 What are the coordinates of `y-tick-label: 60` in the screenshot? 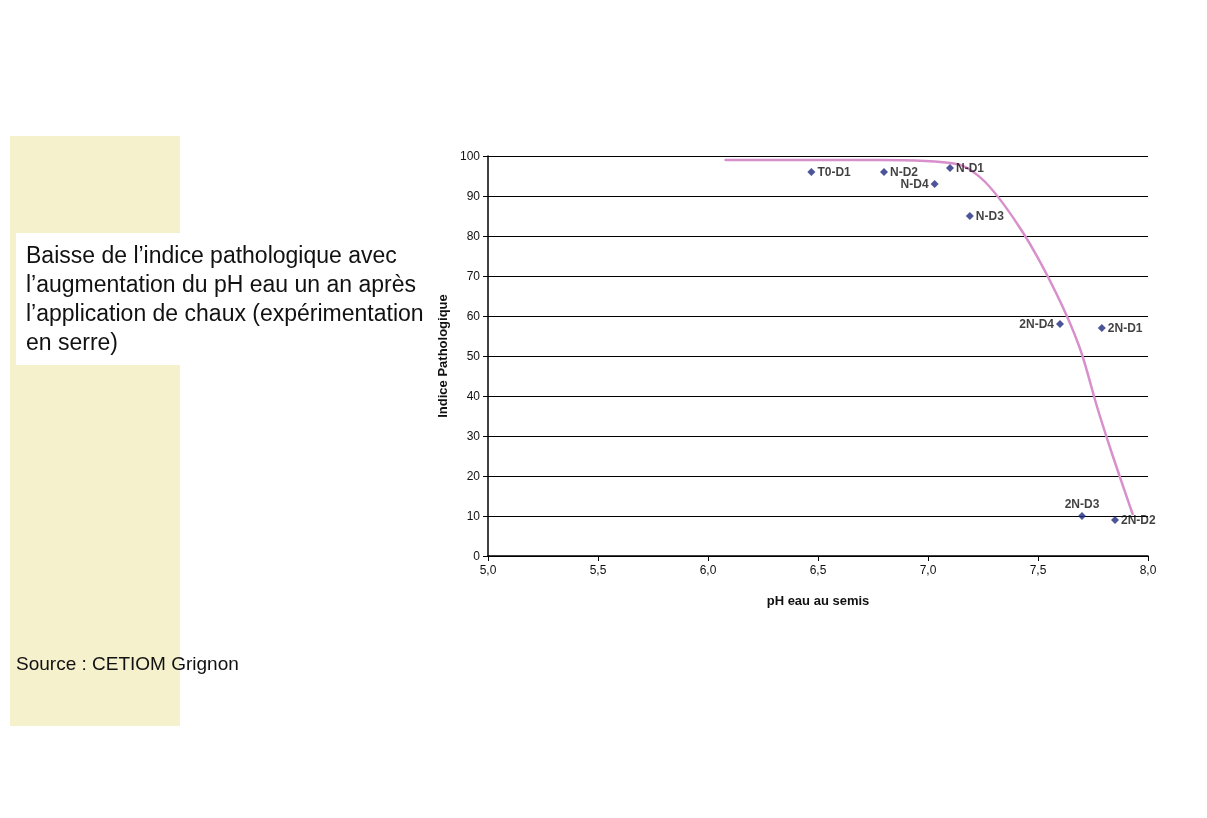 It's located at (473, 316).